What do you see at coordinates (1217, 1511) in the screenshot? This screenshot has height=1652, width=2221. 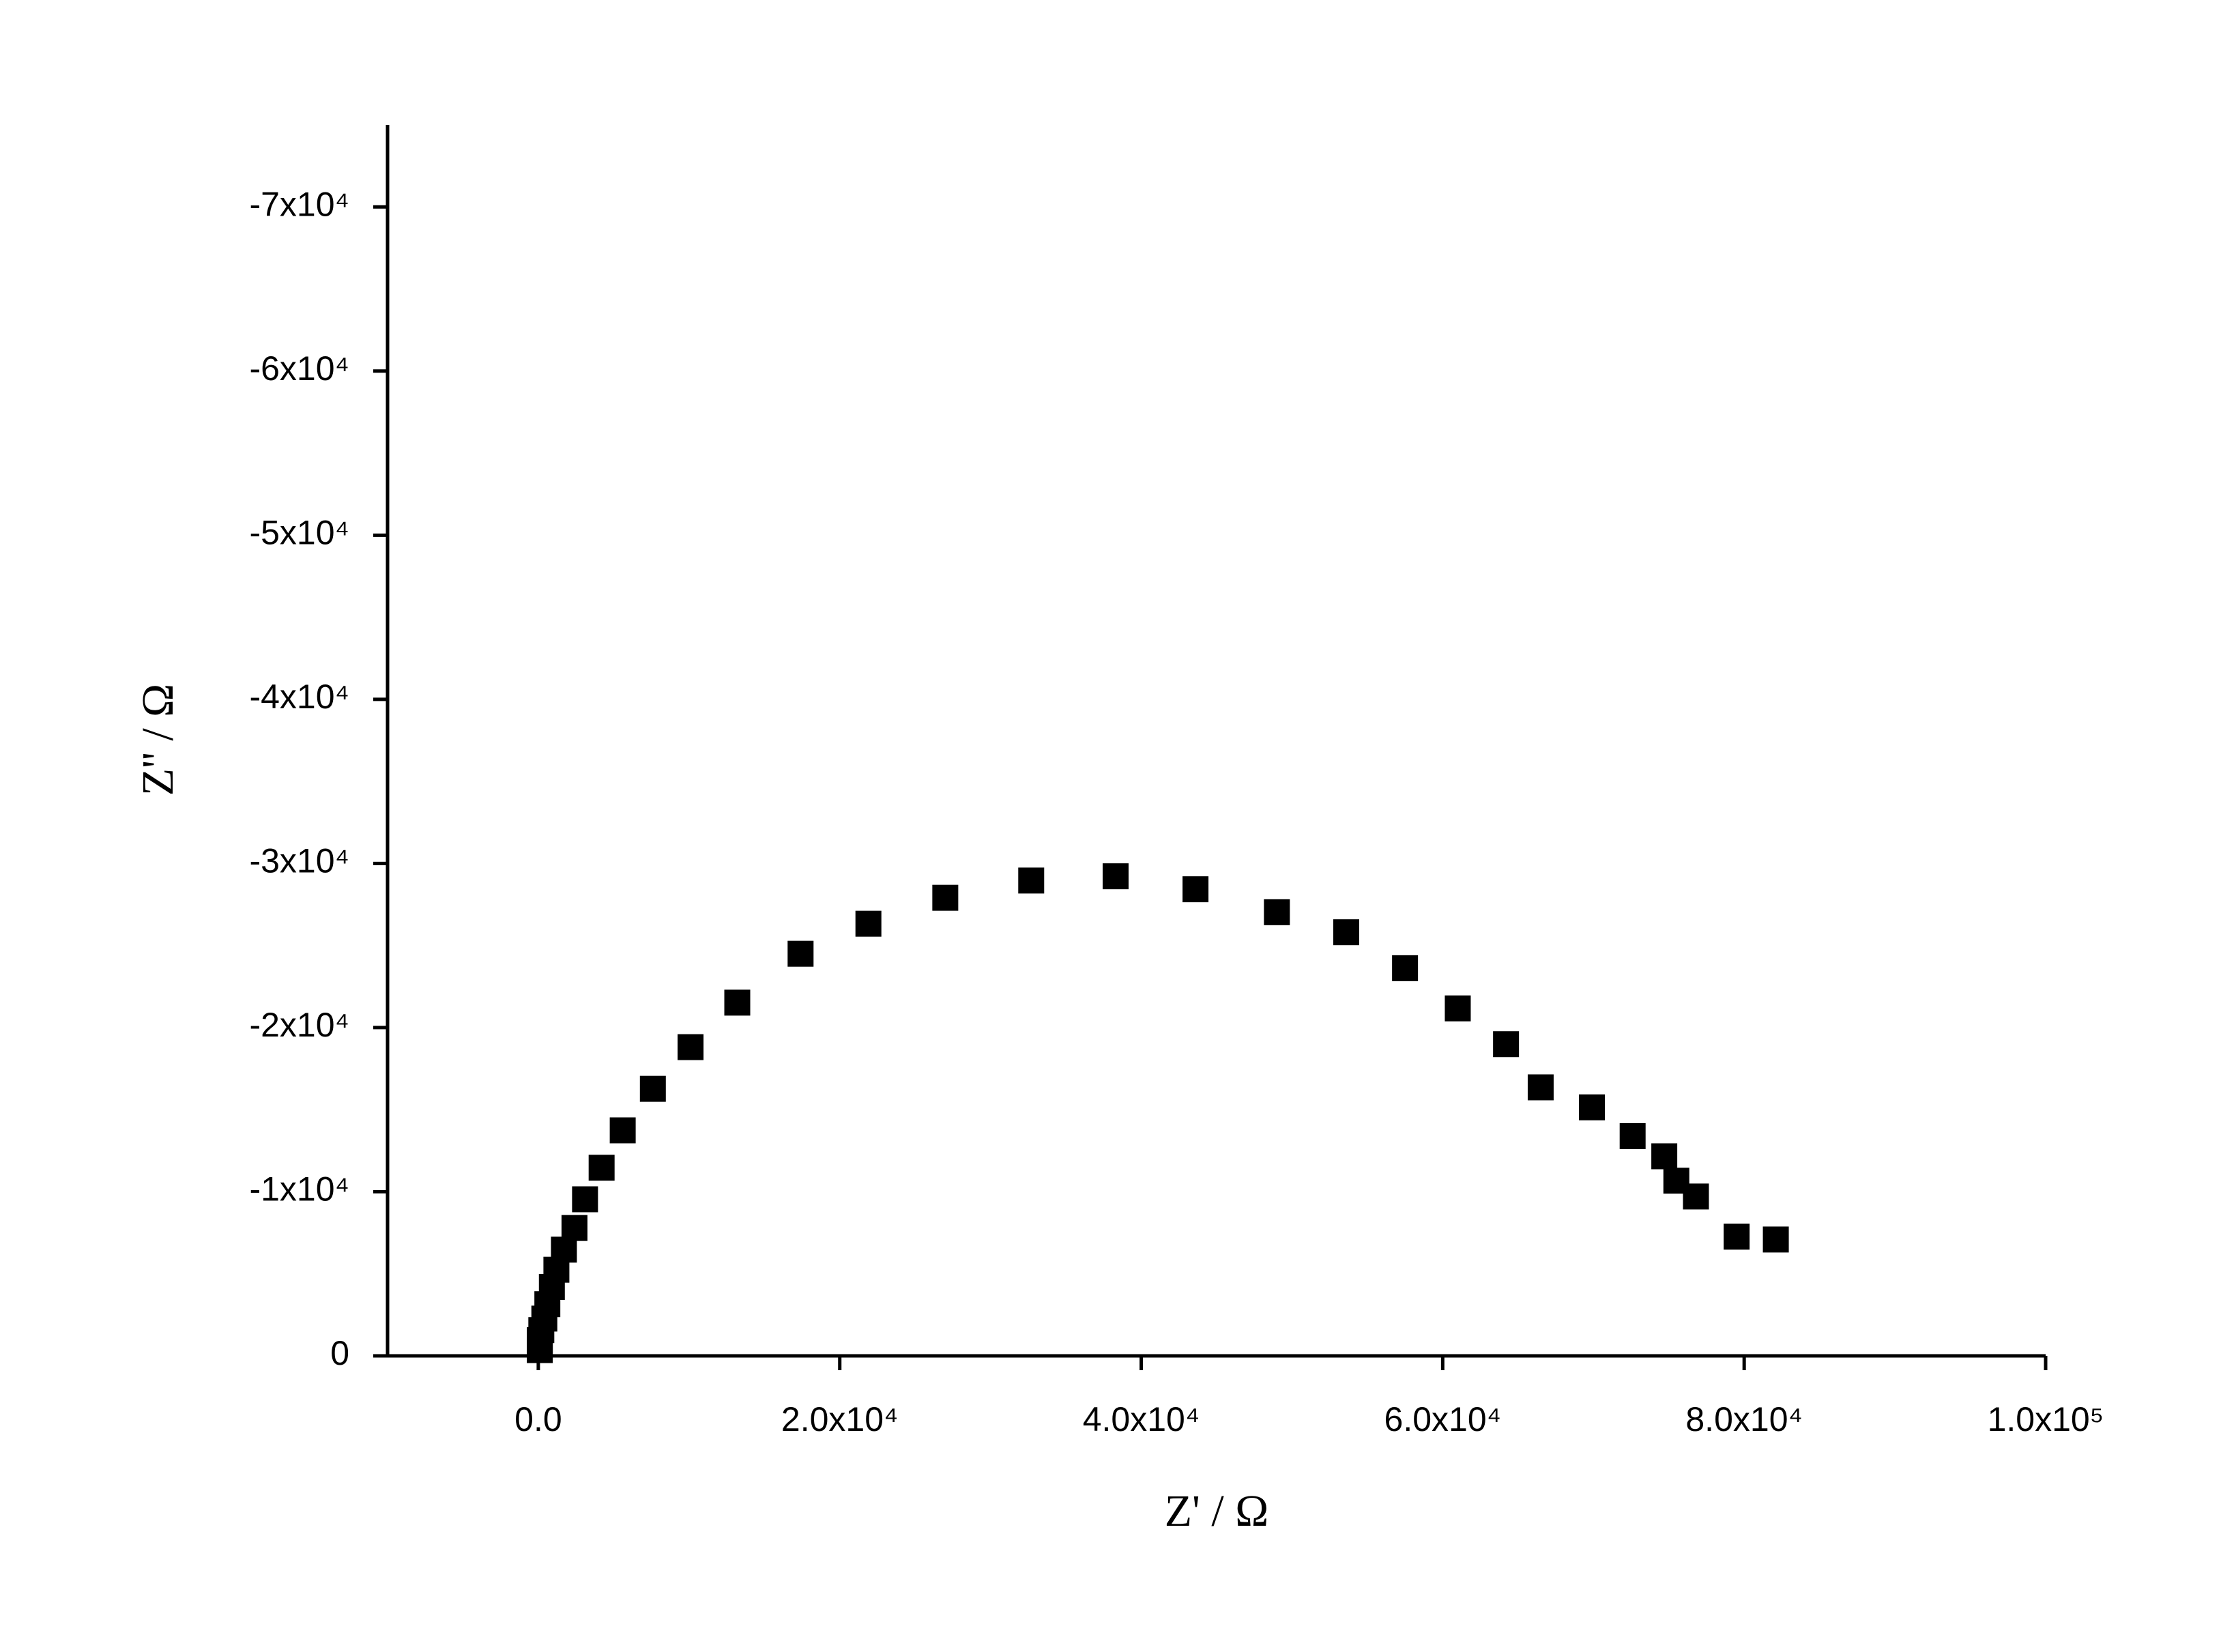 I see `x-axis-title: Z' / Ω` at bounding box center [1217, 1511].